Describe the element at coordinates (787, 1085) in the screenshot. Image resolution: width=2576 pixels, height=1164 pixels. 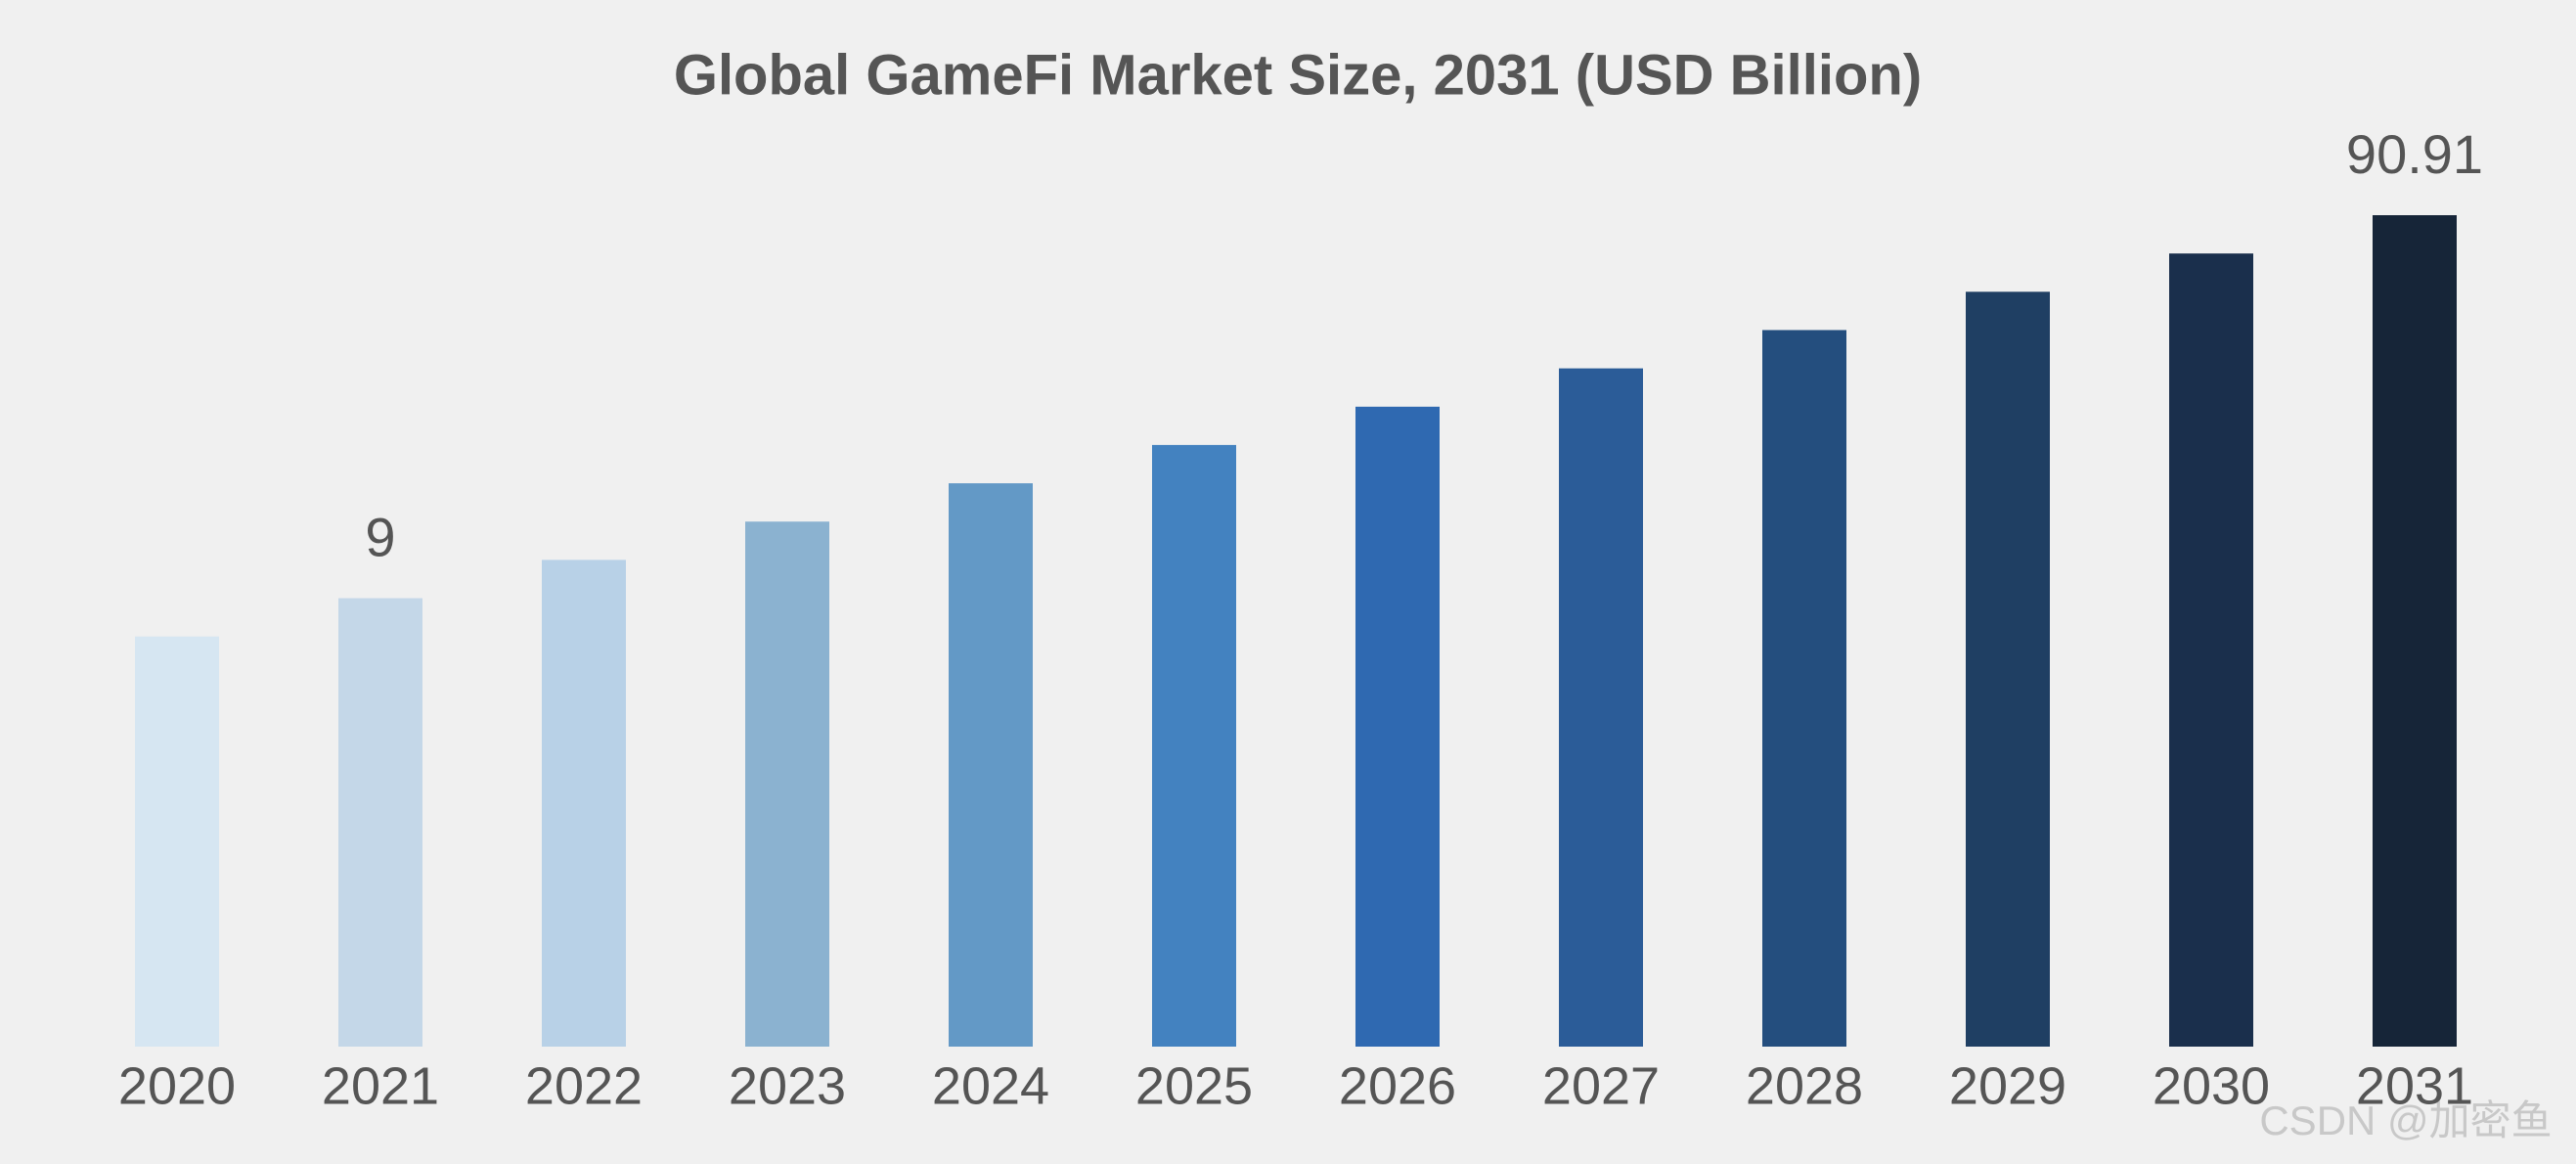
I see `x-tick-label: 2023` at that location.